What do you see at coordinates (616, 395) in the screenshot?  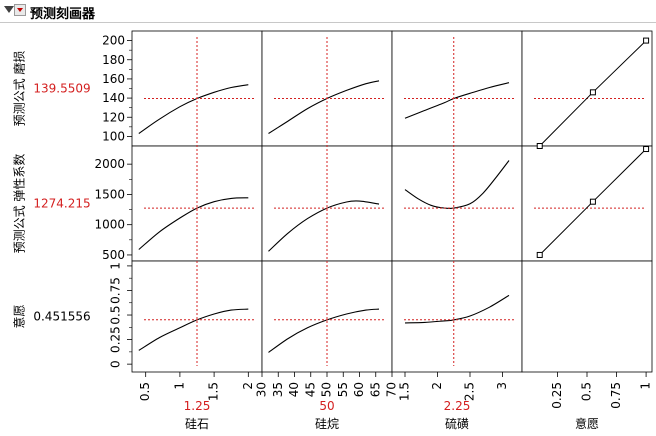 I see `x-tick-label: 0.75` at bounding box center [616, 395].